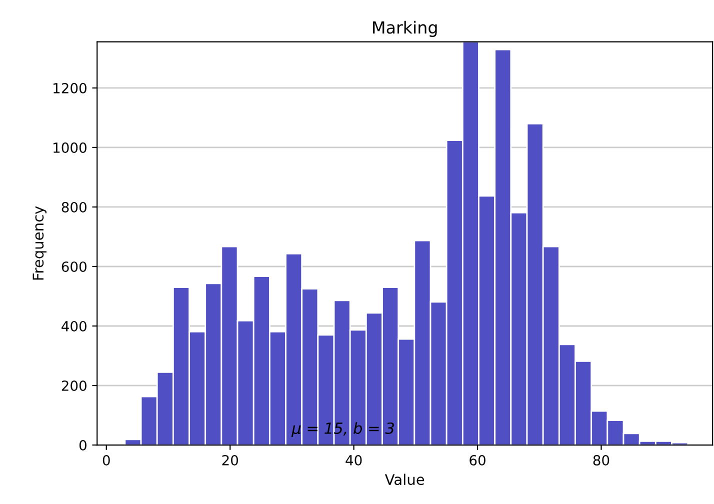  Describe the element at coordinates (106, 460) in the screenshot. I see `x-tick-label: 0` at that location.